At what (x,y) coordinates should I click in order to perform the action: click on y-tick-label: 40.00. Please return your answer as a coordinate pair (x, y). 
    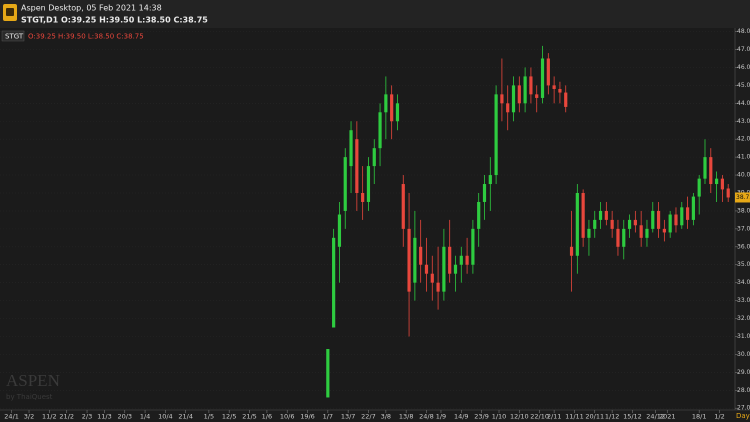
    Looking at the image, I should click on (743, 175).